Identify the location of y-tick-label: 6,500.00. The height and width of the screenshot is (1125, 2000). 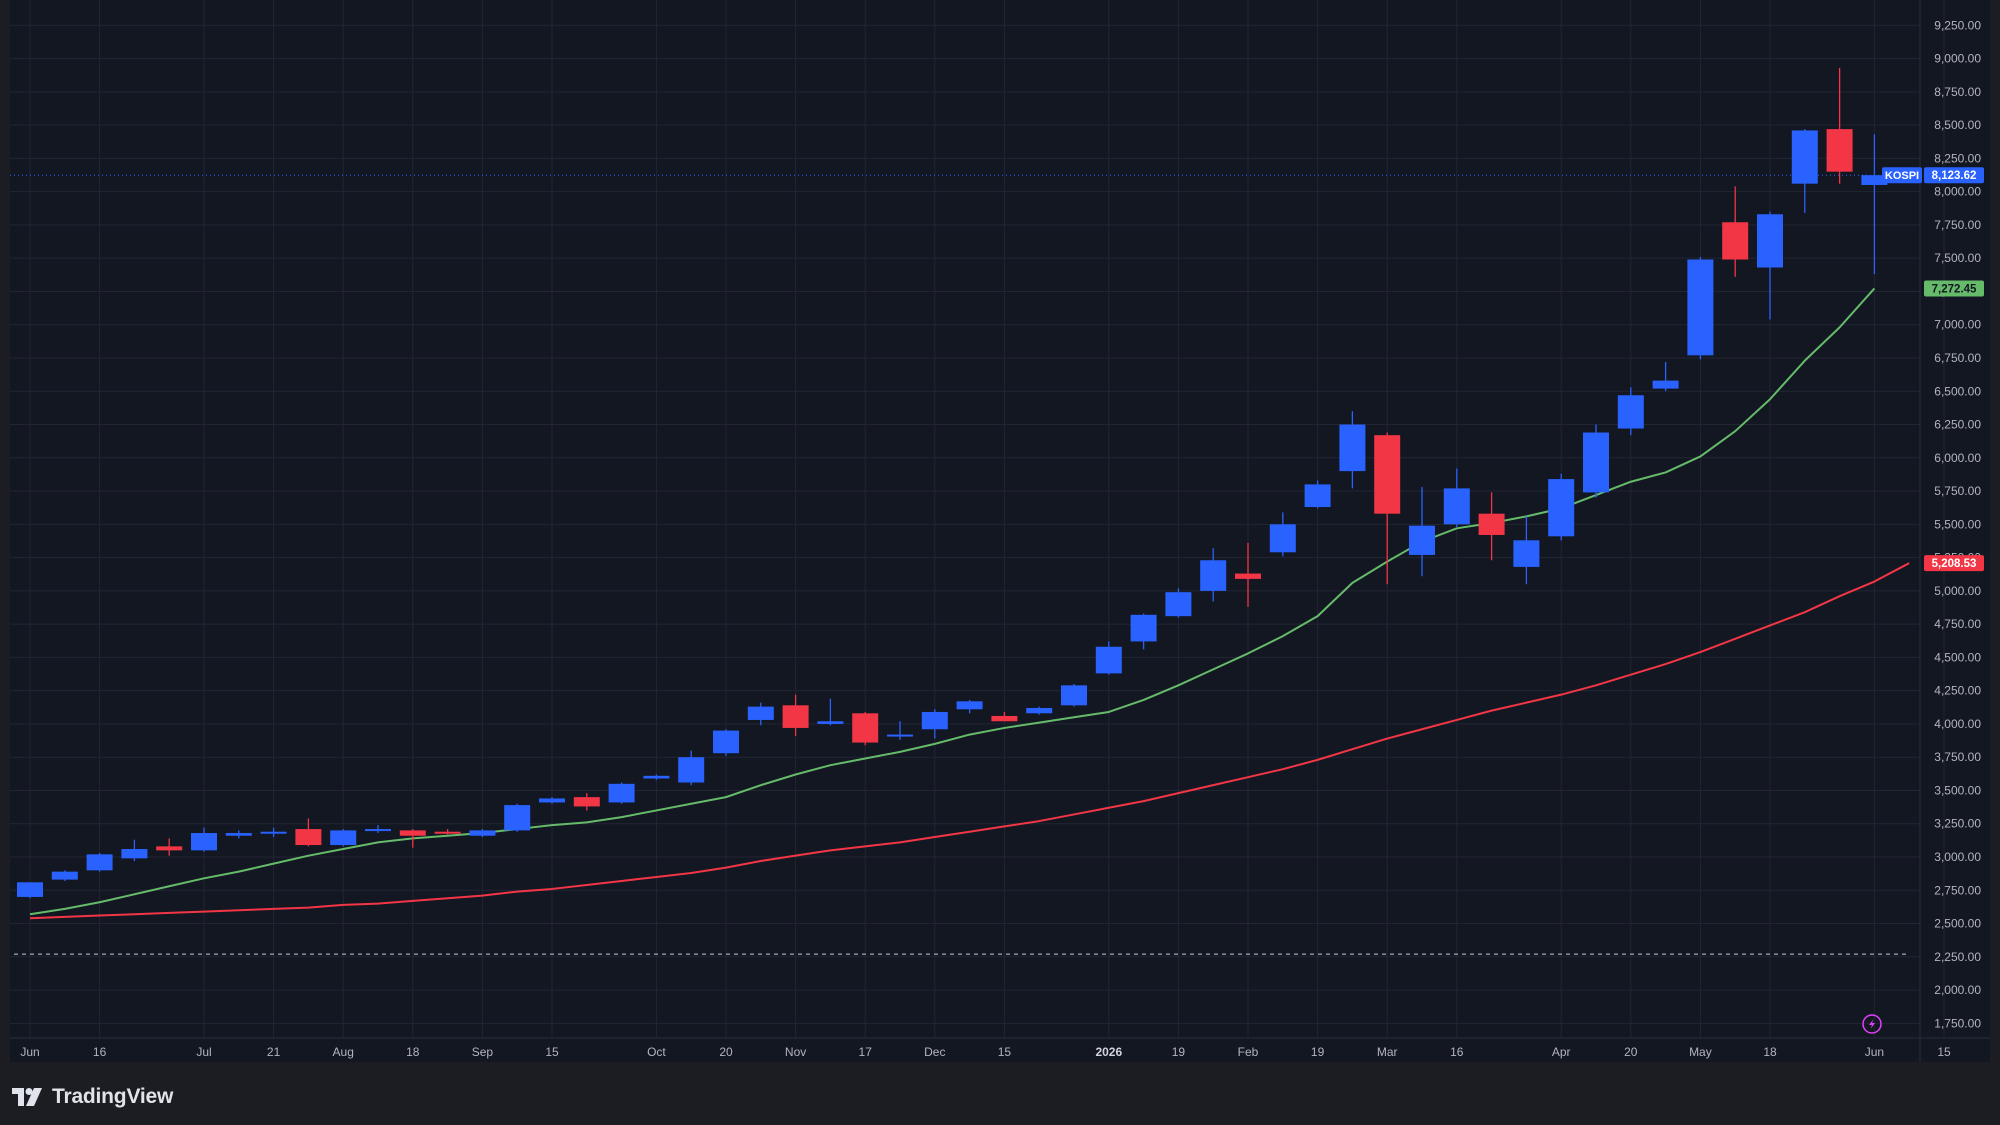
(1957, 391).